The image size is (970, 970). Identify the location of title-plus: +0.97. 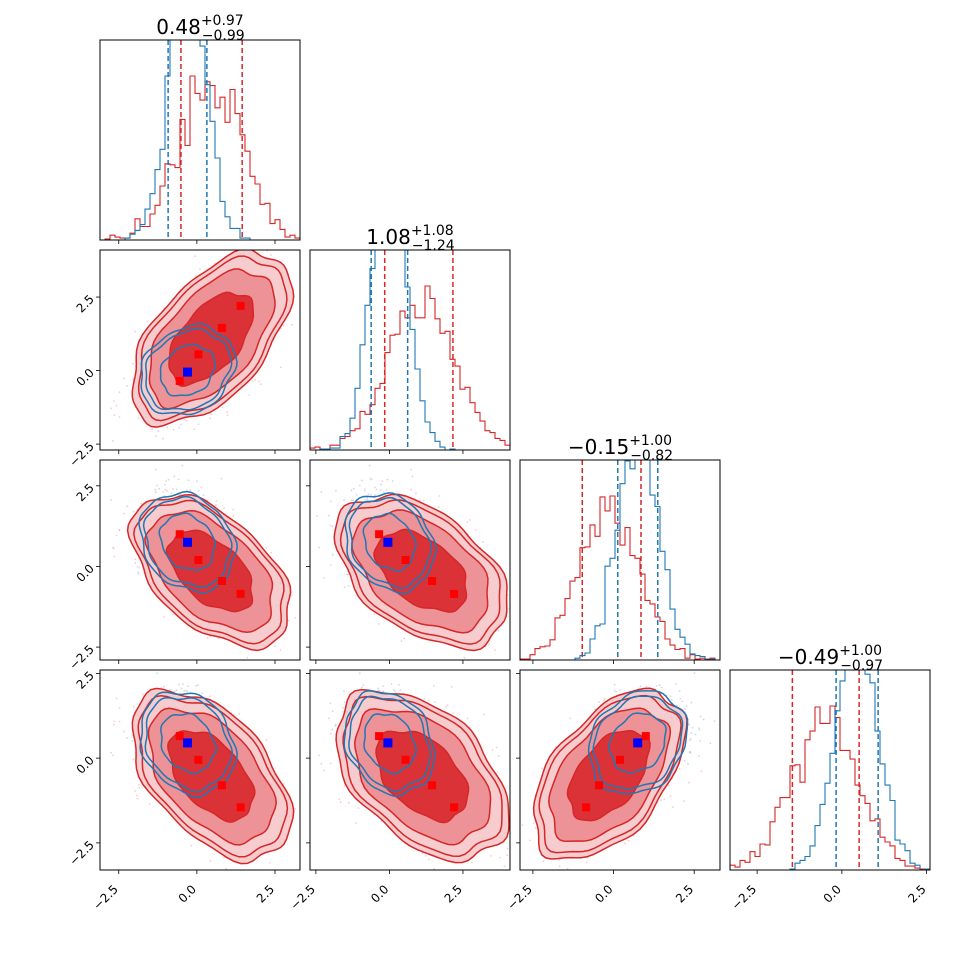
(222, 21).